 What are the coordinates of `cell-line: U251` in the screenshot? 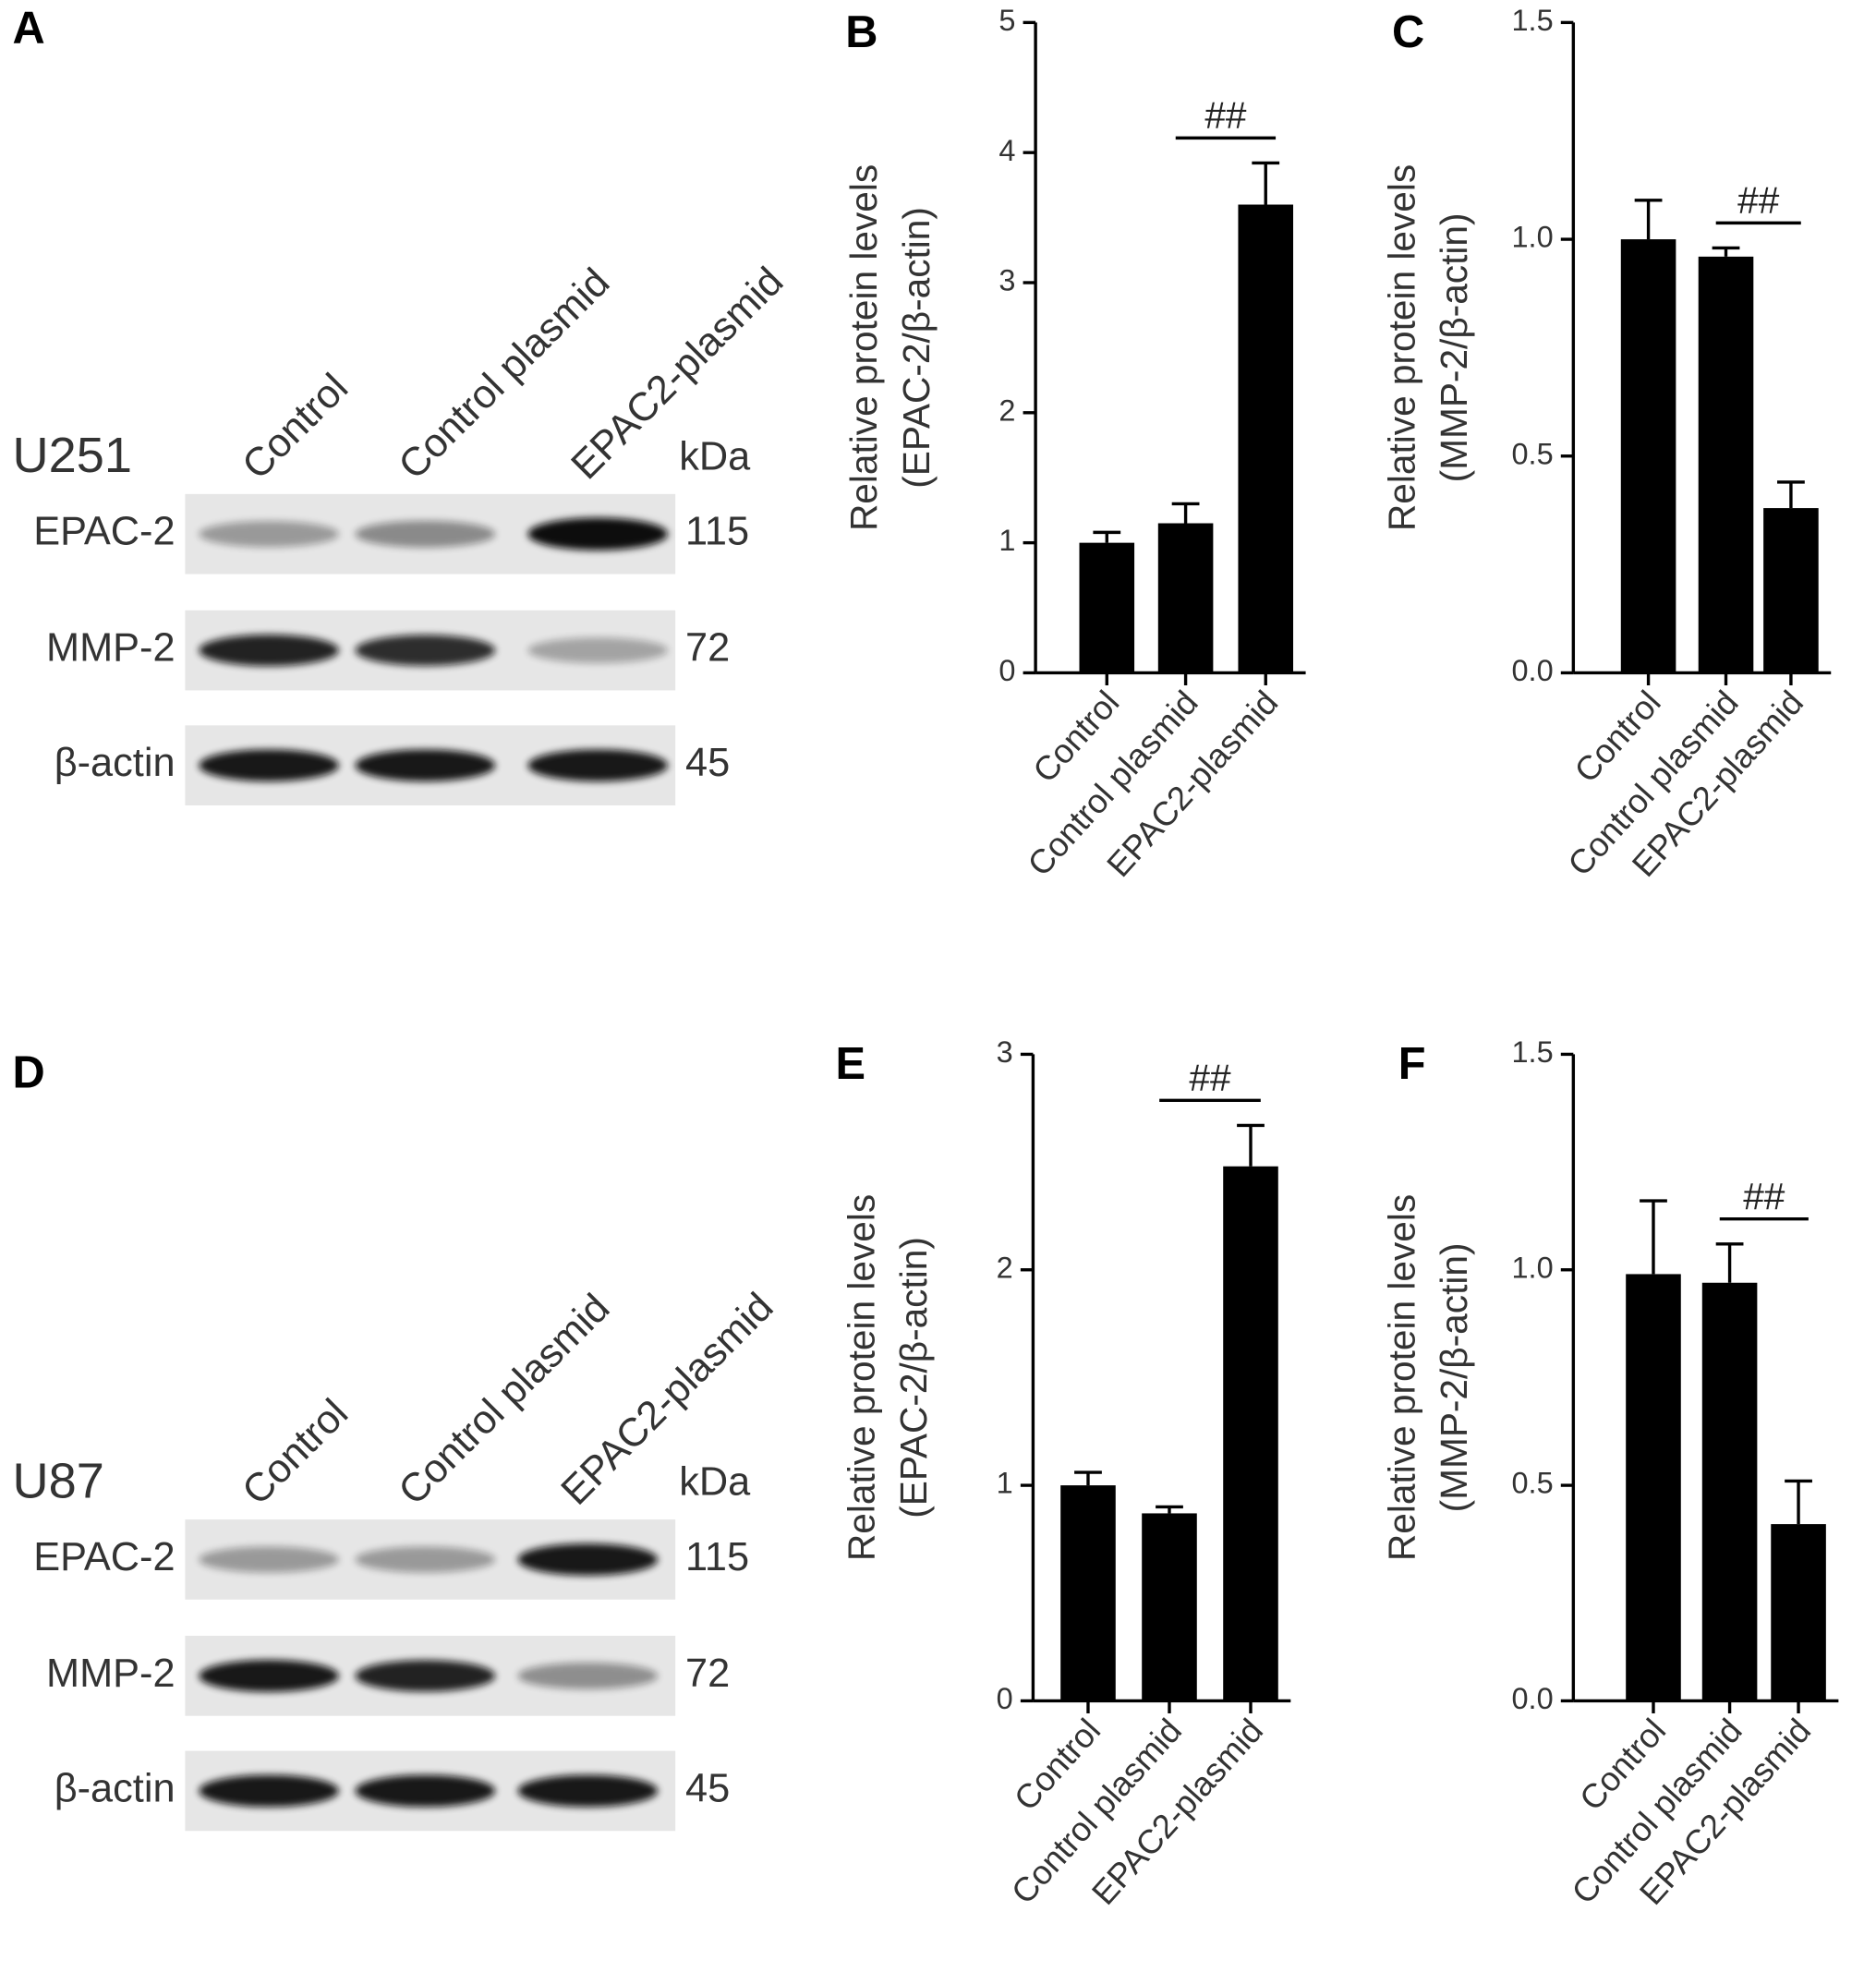 It's located at (72, 455).